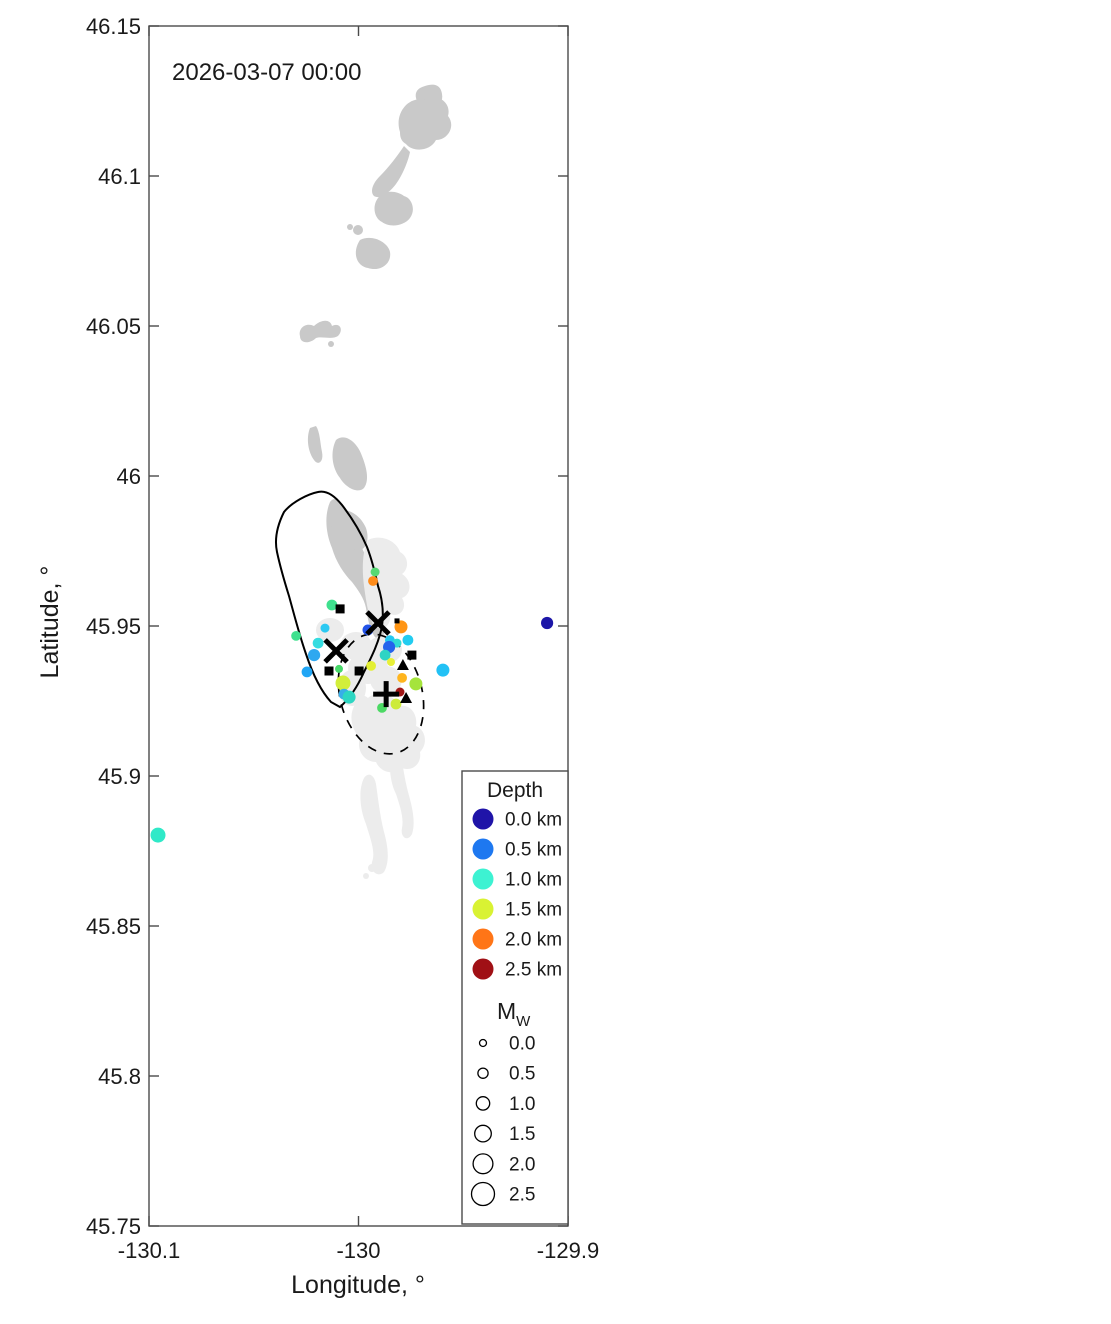 The width and height of the screenshot is (1111, 1324). I want to click on instrument-markers-layer, so click(370, 656).